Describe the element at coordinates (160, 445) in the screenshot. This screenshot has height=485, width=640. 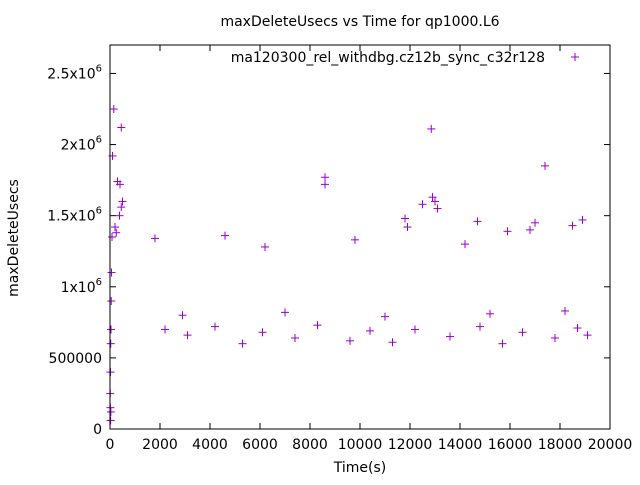
I see `x-tick-label: 2000` at that location.